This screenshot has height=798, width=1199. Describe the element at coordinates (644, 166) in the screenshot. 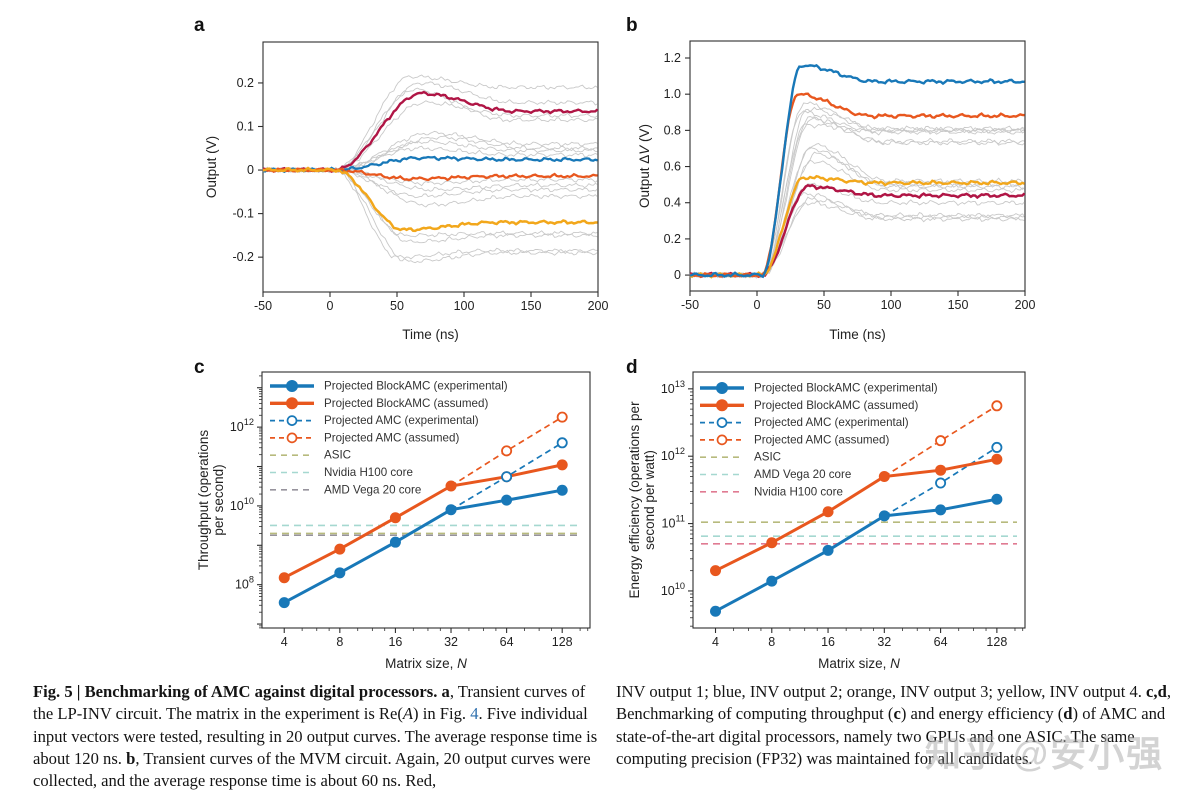

I see `svg-text: Output ΔV (V)` at that location.